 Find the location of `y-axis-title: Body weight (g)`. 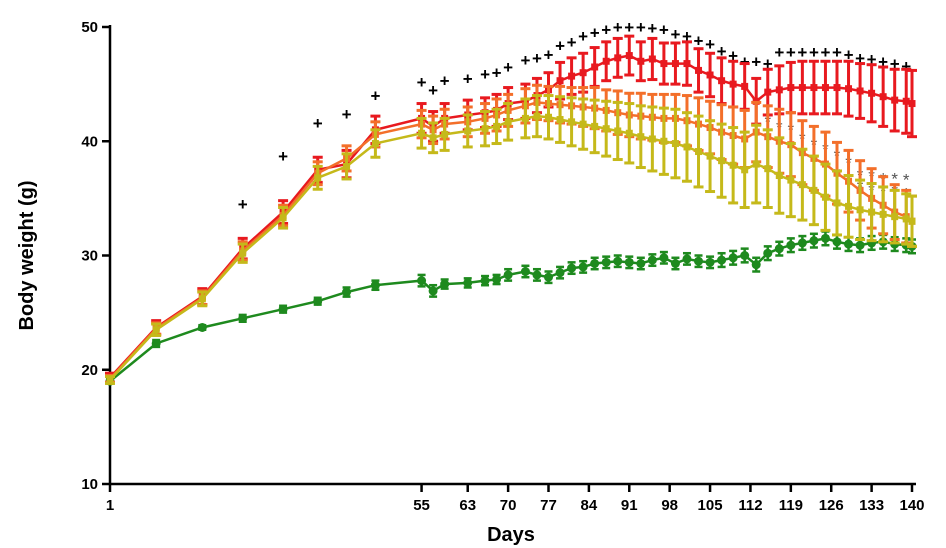

y-axis-title: Body weight (g) is located at coordinates (27, 256).